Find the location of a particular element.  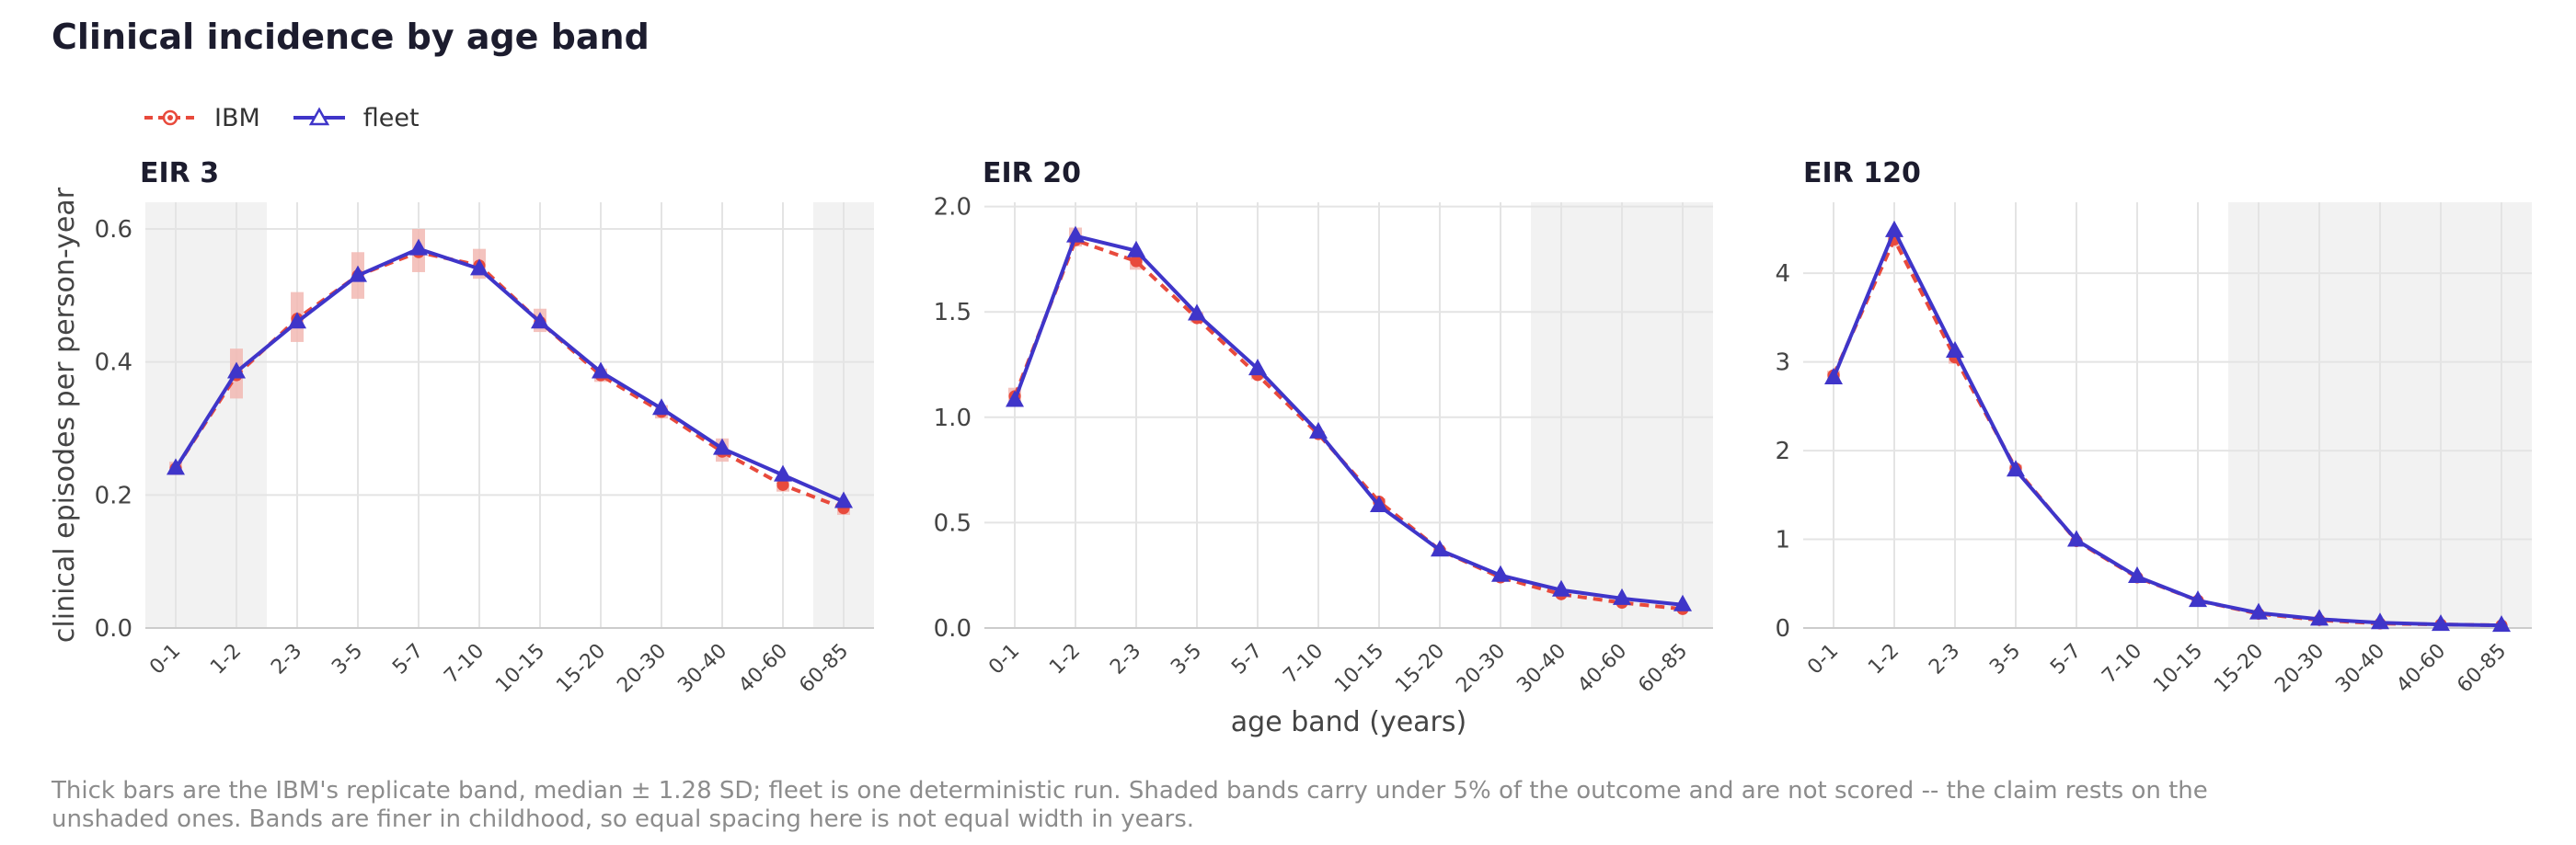

legend-item-ibm: IBM is located at coordinates (201, 118).